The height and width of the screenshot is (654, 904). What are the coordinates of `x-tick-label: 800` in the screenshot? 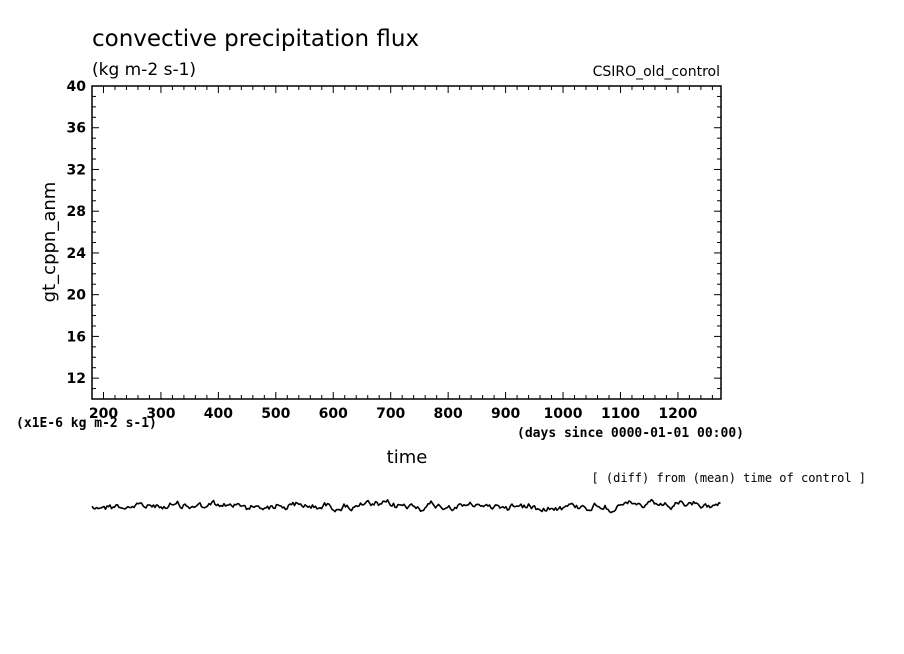 It's located at (448, 414).